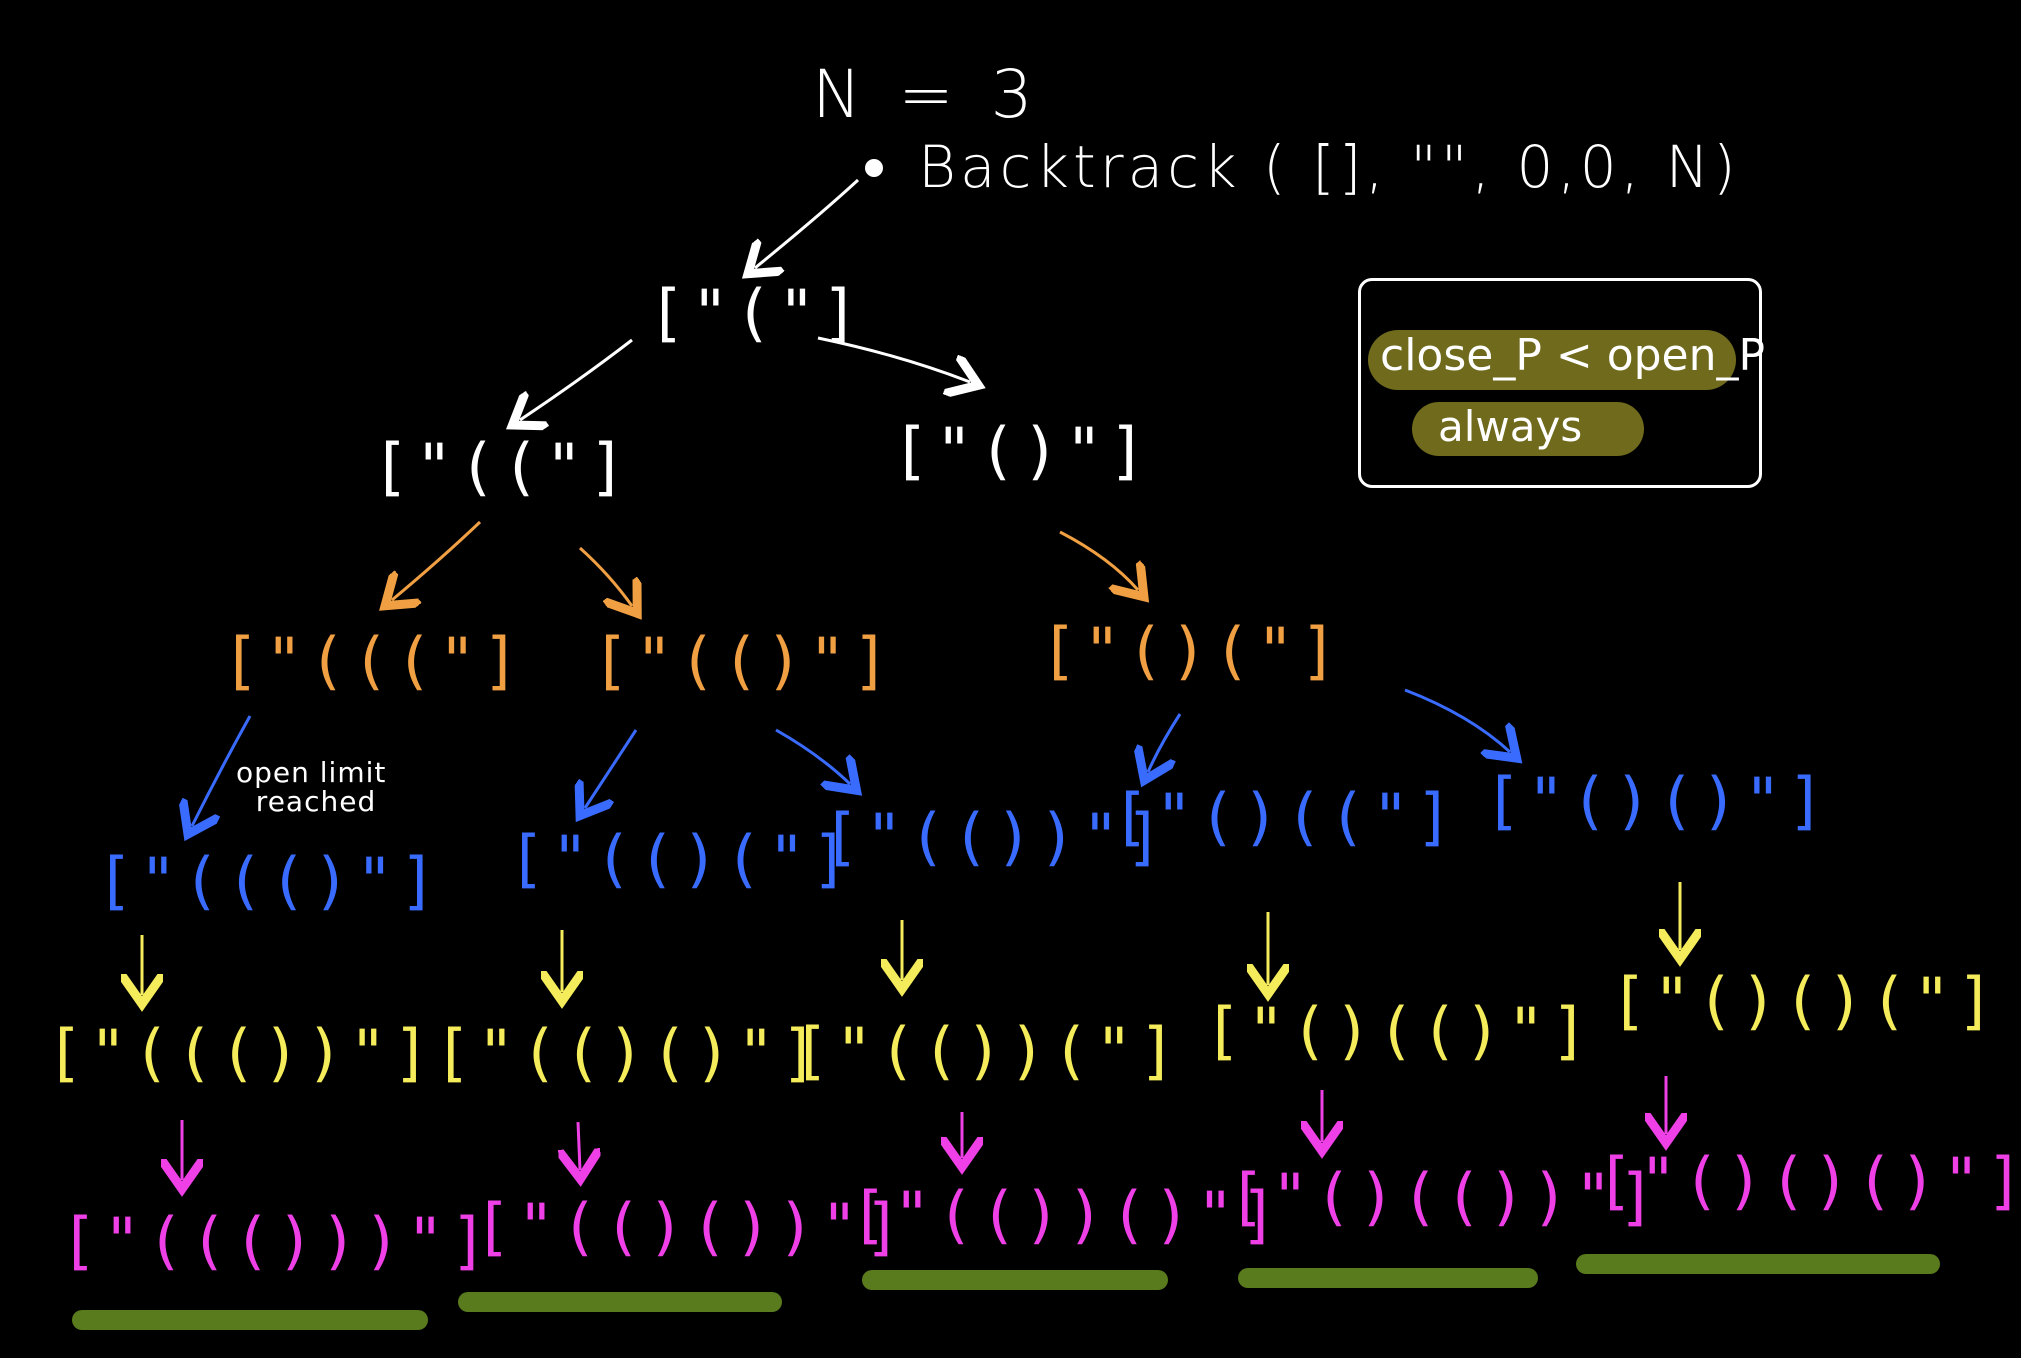  Describe the element at coordinates (691, 1226) in the screenshot. I see `result-r2: ["(()())"]` at that location.